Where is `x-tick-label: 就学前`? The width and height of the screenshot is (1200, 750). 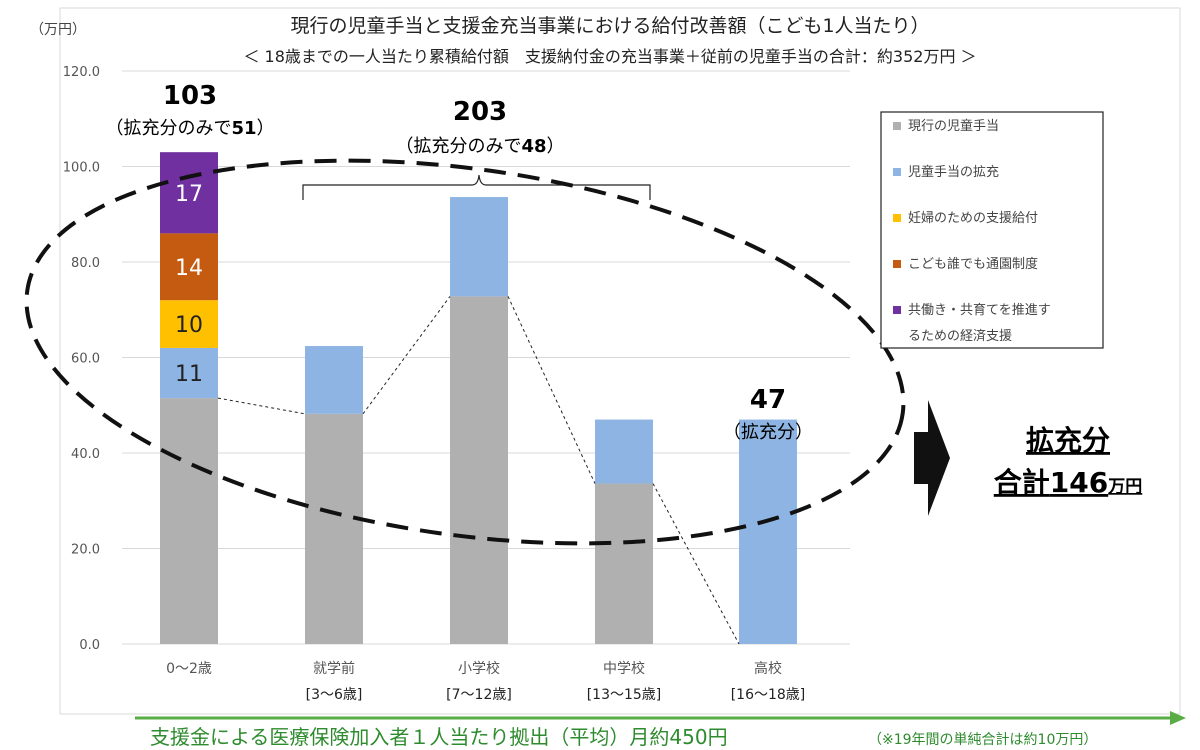 x-tick-label: 就学前 is located at coordinates (334, 668).